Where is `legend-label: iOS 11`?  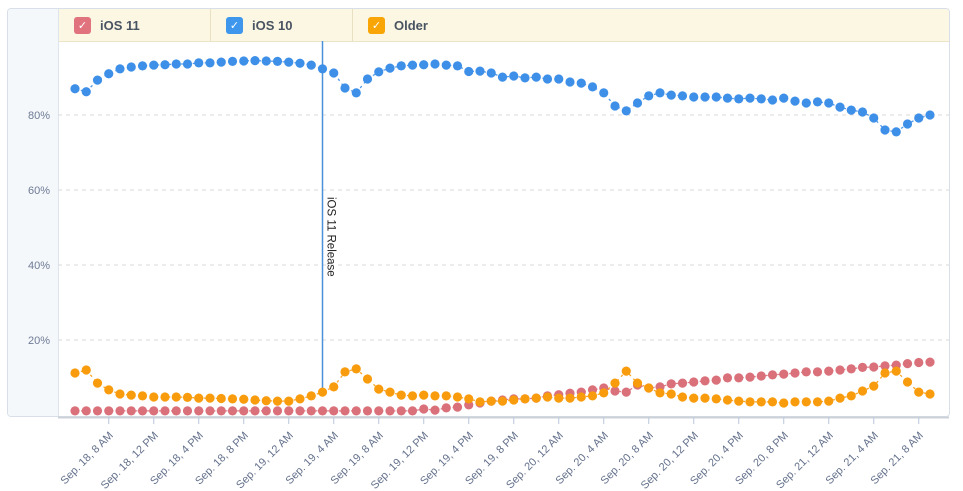 legend-label: iOS 11 is located at coordinates (120, 25).